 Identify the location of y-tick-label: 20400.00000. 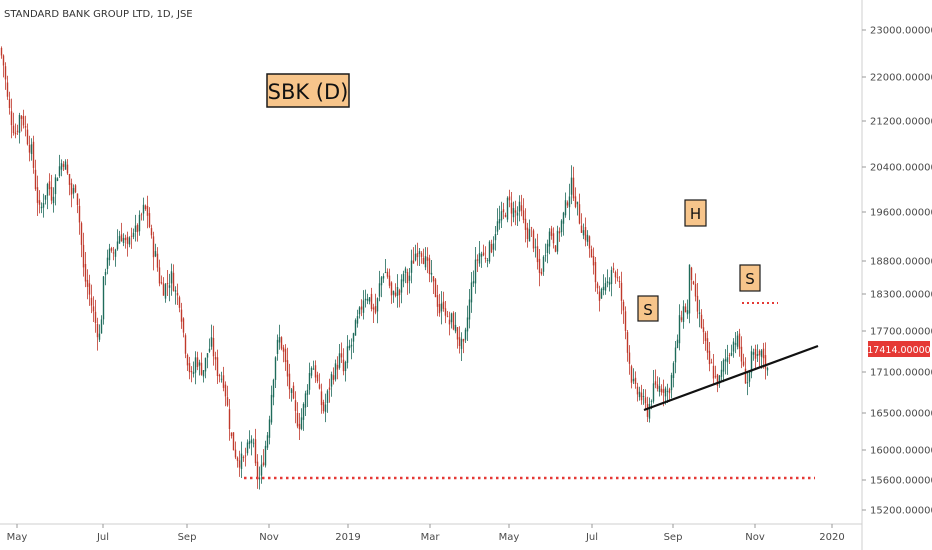
(901, 168).